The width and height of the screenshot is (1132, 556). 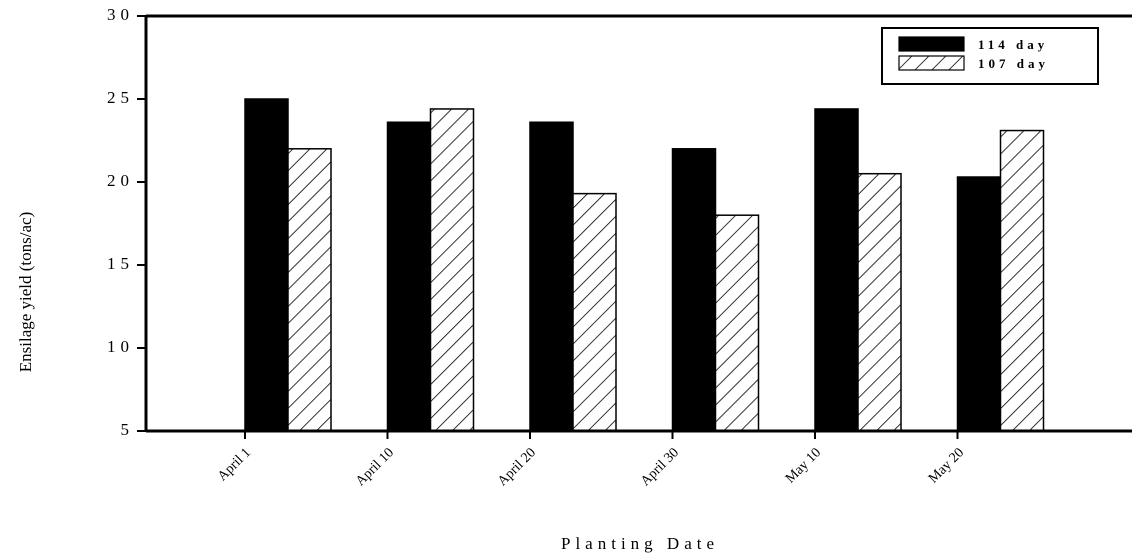 I want to click on legend: 114 day 107 day, so click(x=990, y=56).